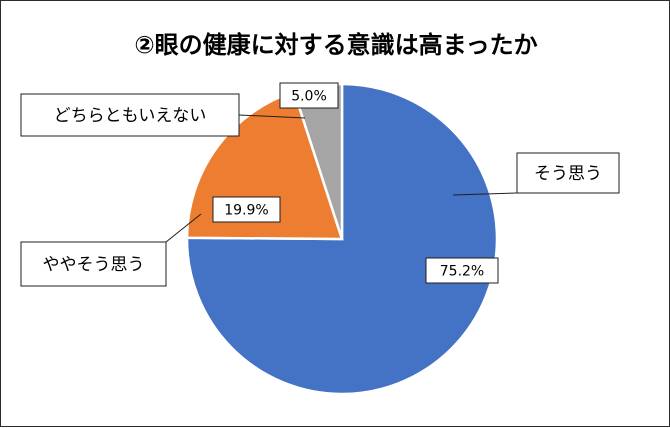  What do you see at coordinates (335, 45) in the screenshot?
I see `chart-title: ②眼の健康に対する意識は高まったか` at bounding box center [335, 45].